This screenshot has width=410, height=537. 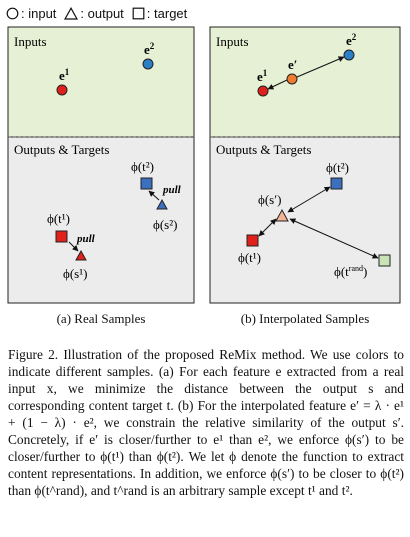 What do you see at coordinates (61, 236) in the screenshot?
I see `panel-a-target-t1` at bounding box center [61, 236].